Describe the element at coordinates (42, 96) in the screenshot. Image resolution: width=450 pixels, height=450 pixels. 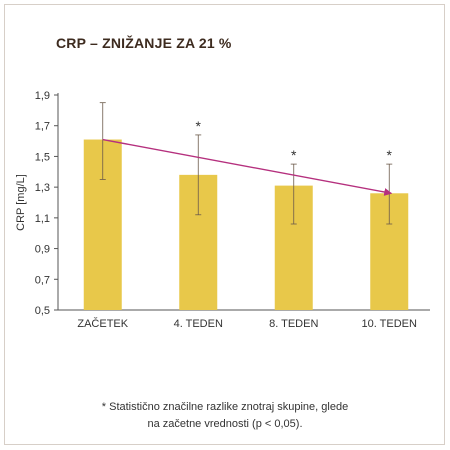
I see `y-tick-label: 1,9` at that location.